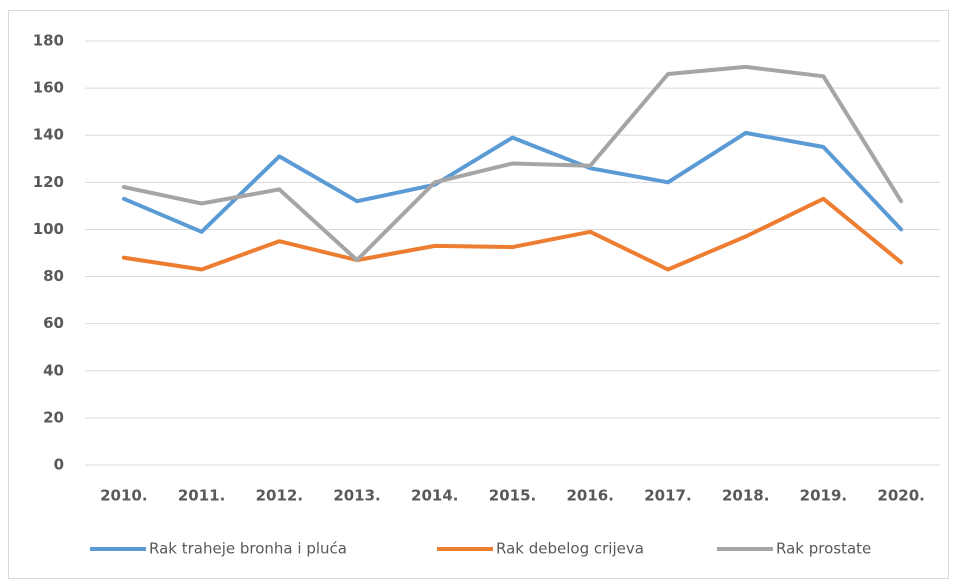  What do you see at coordinates (823, 549) in the screenshot?
I see `legend-label: Rak prostate` at bounding box center [823, 549].